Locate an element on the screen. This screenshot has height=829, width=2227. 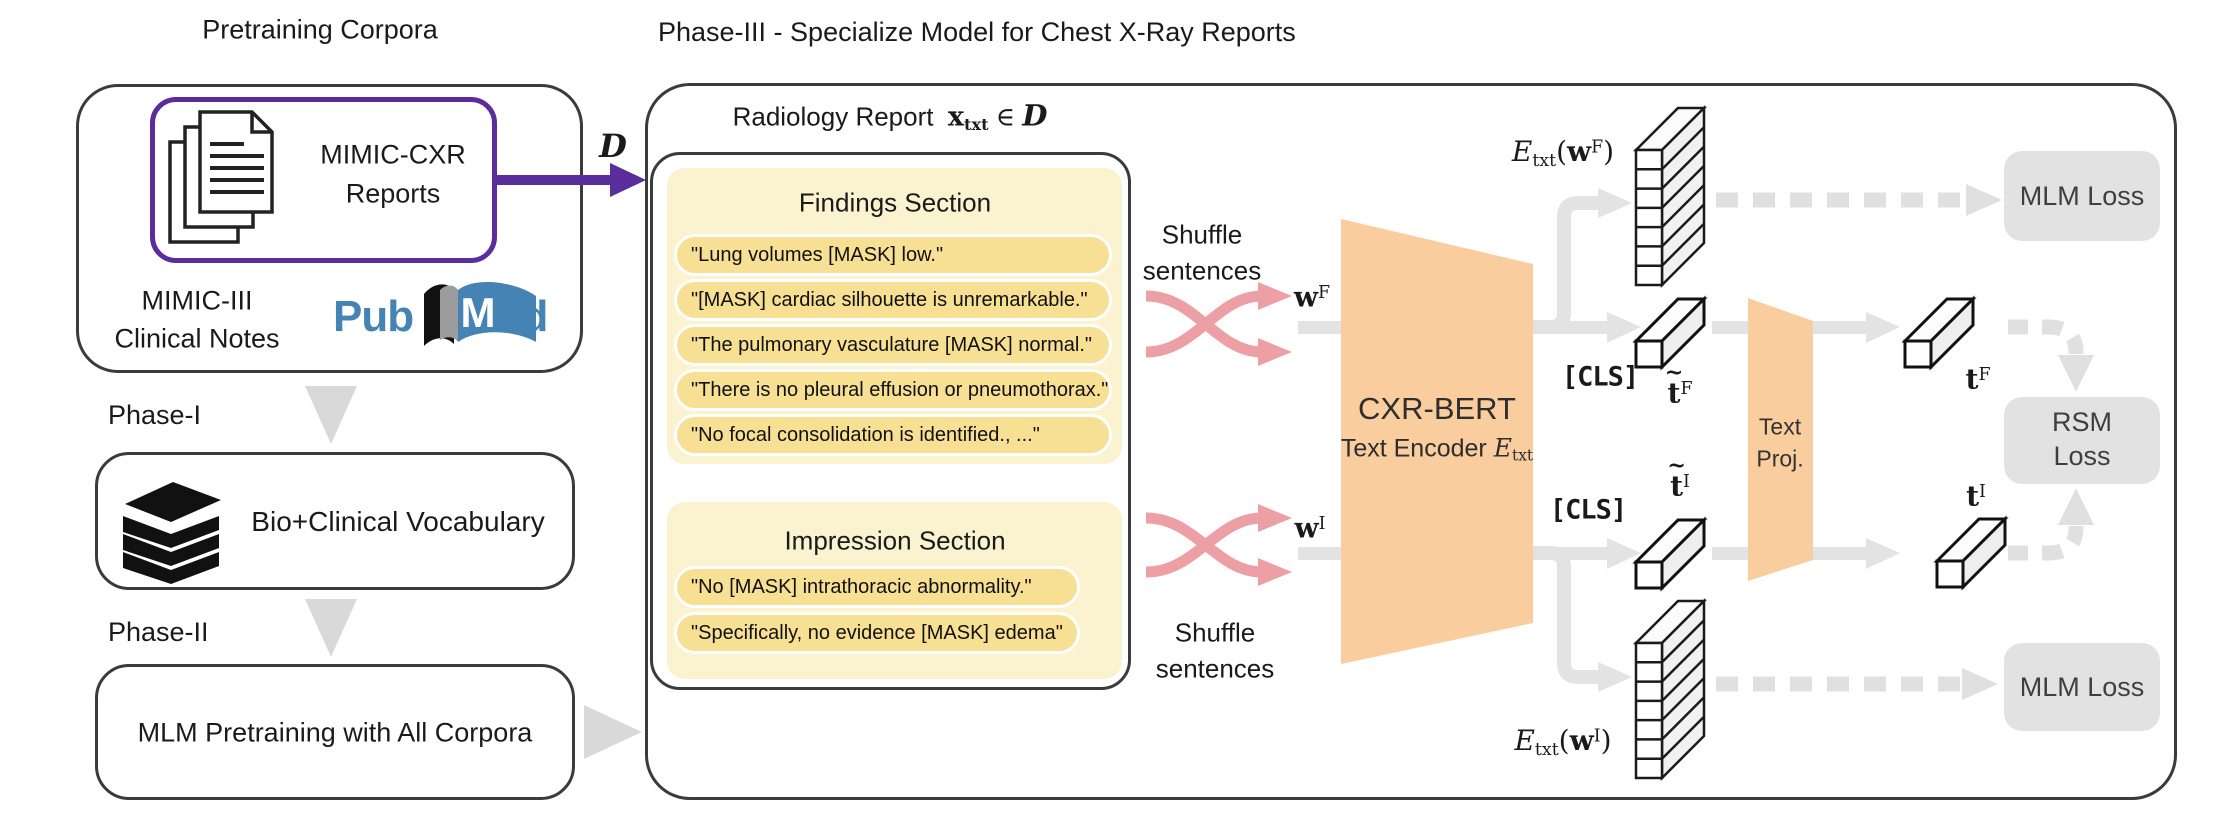
left-title: Pretraining Corpora is located at coordinates (320, 29).